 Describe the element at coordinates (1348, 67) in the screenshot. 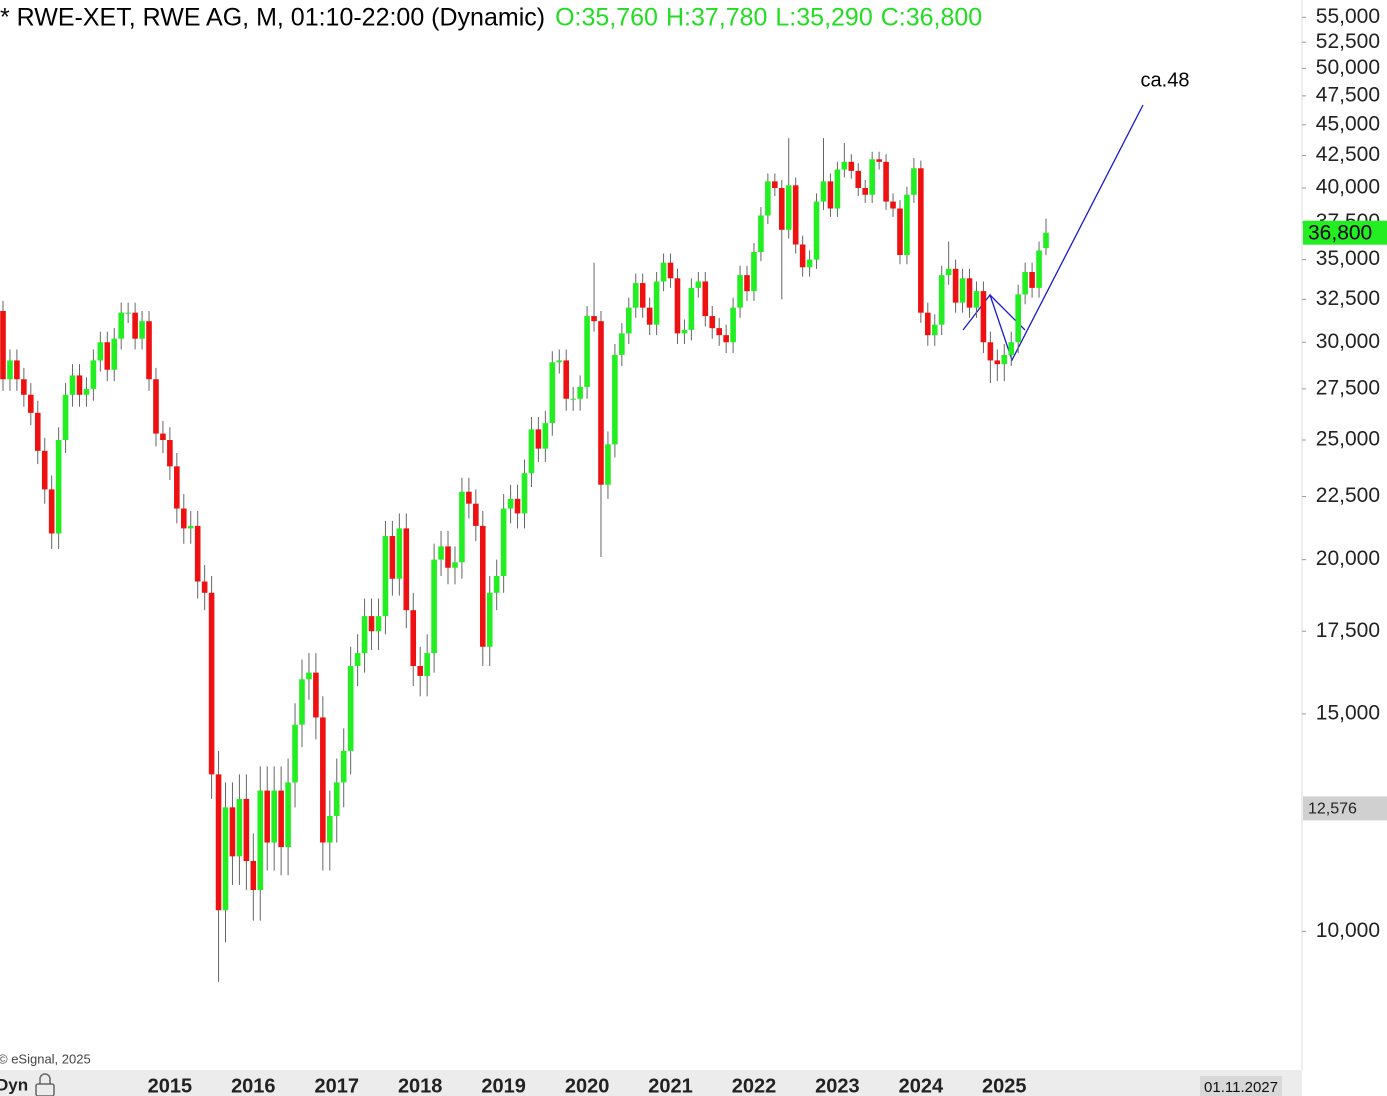

I see `y-tick-label: 50,000` at that location.